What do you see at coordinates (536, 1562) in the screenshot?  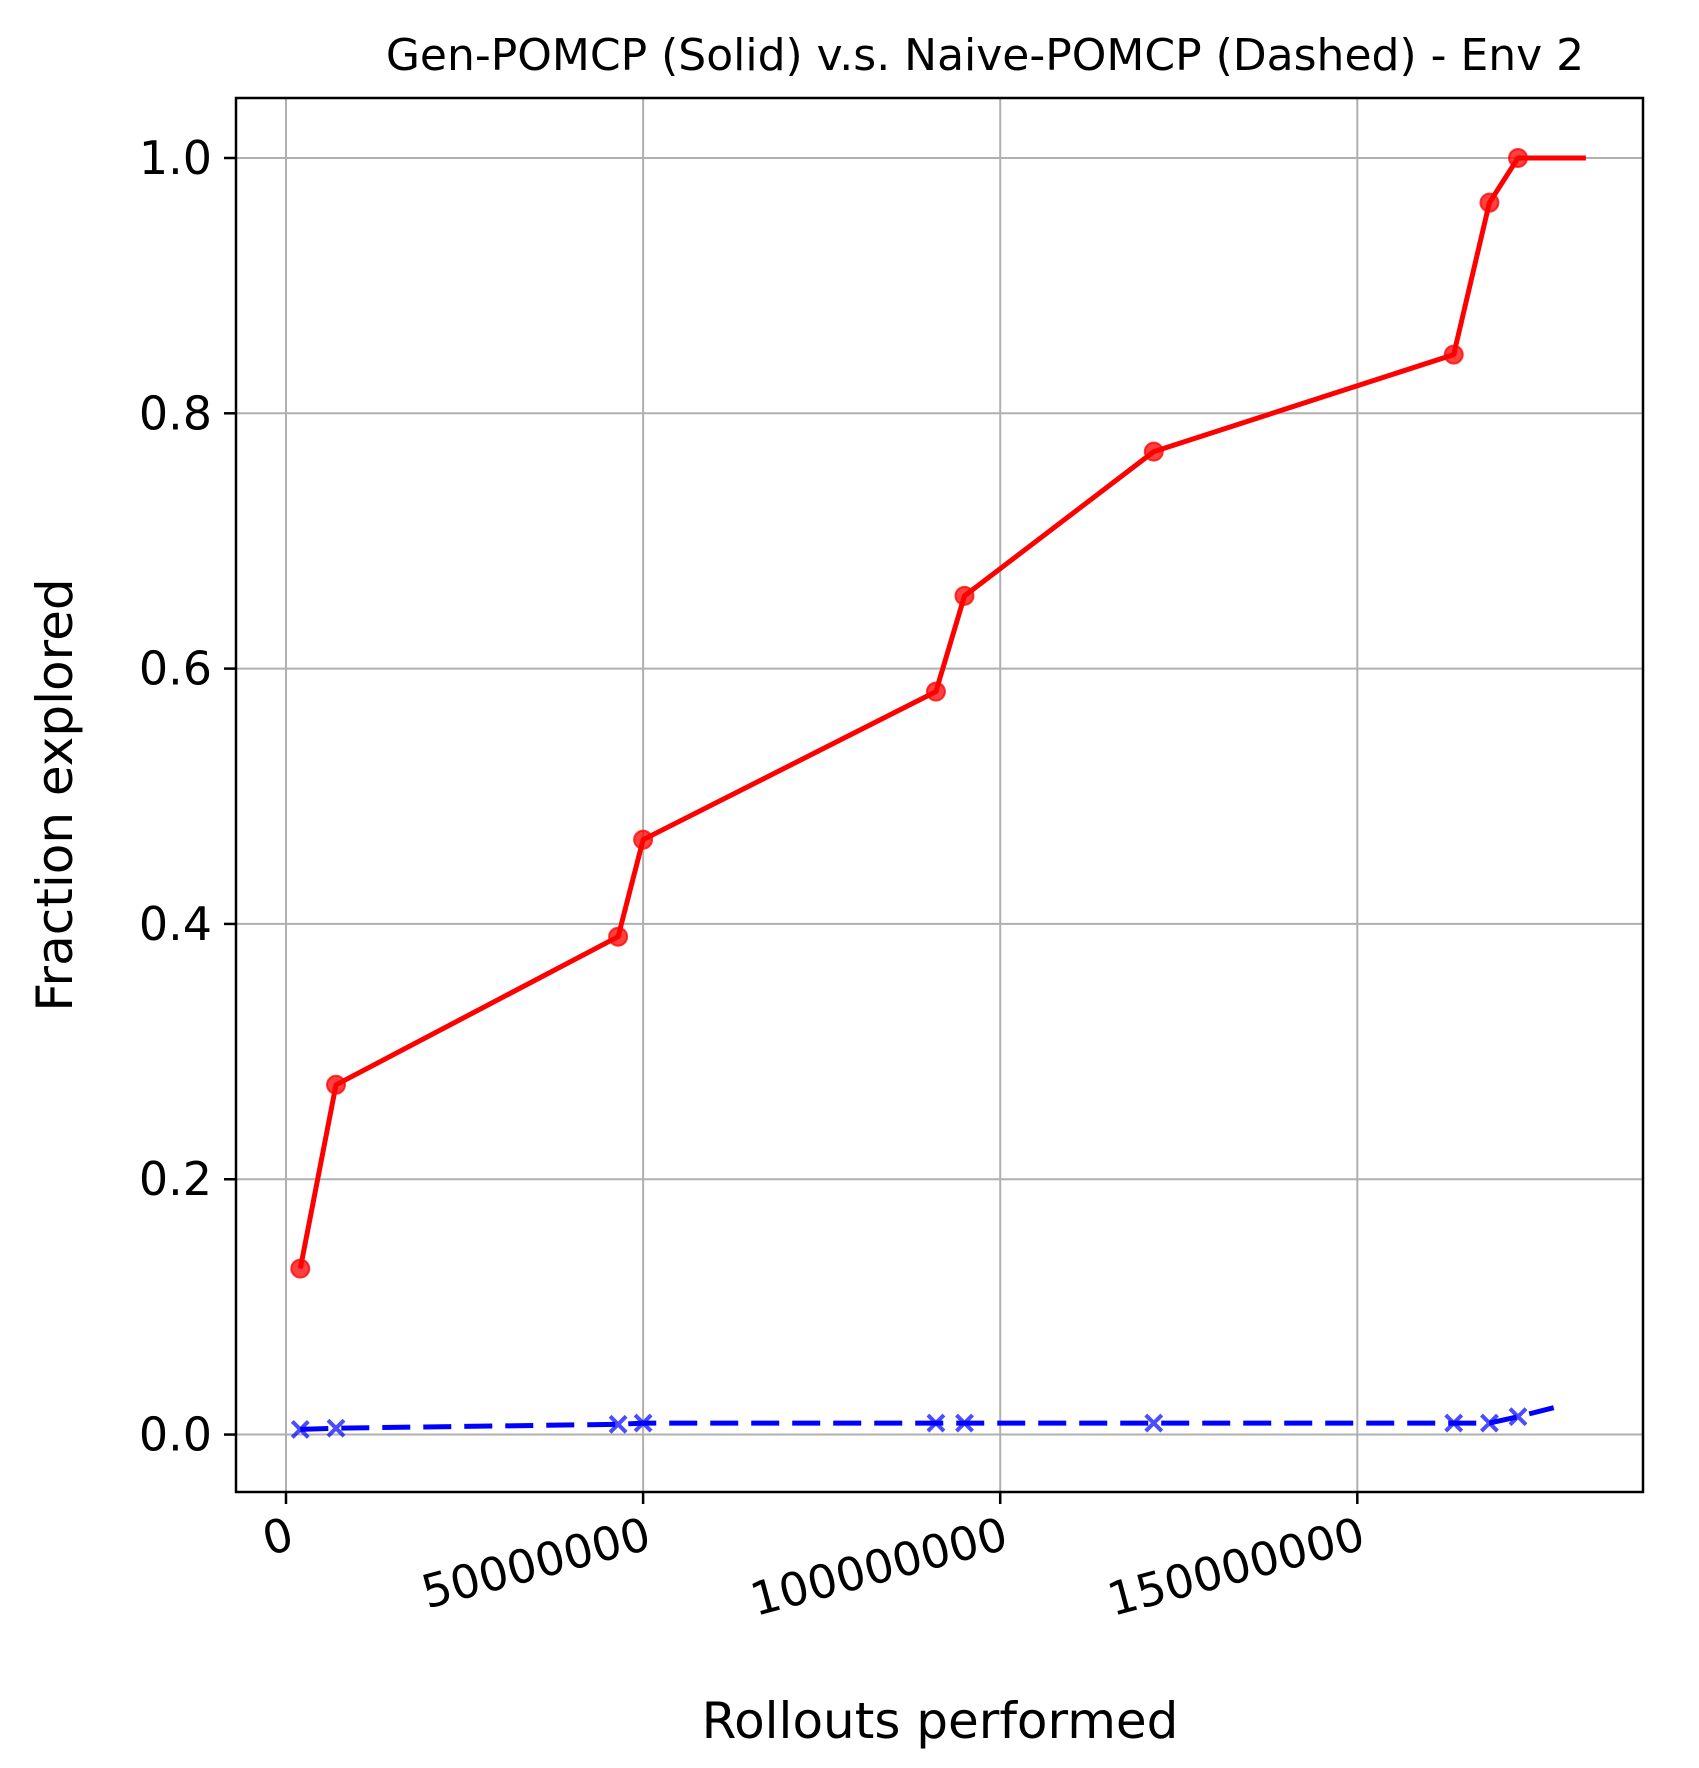 I see `x-tick-label: 50000000` at bounding box center [536, 1562].